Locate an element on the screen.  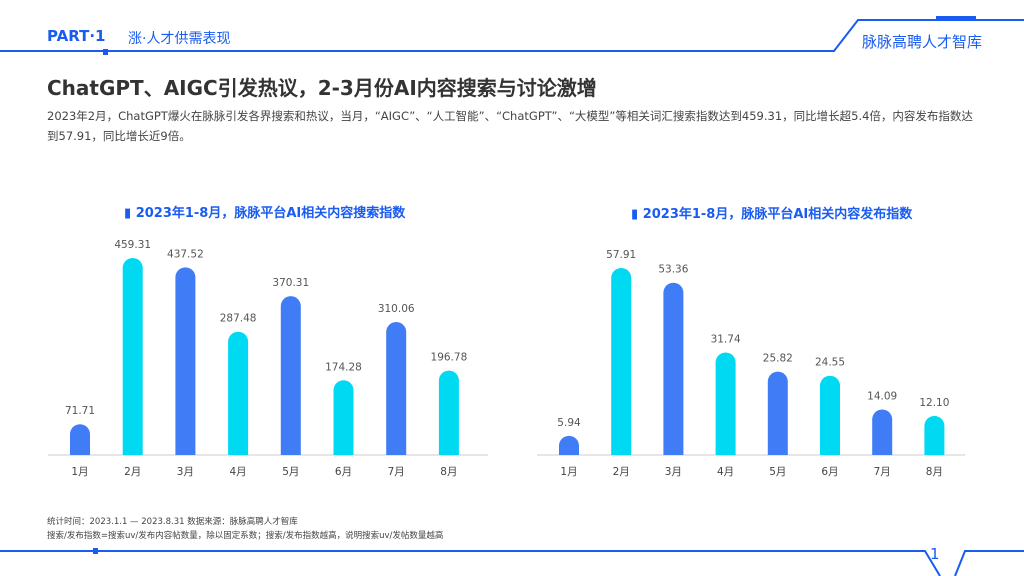
data-label: 14.09 is located at coordinates (882, 397).